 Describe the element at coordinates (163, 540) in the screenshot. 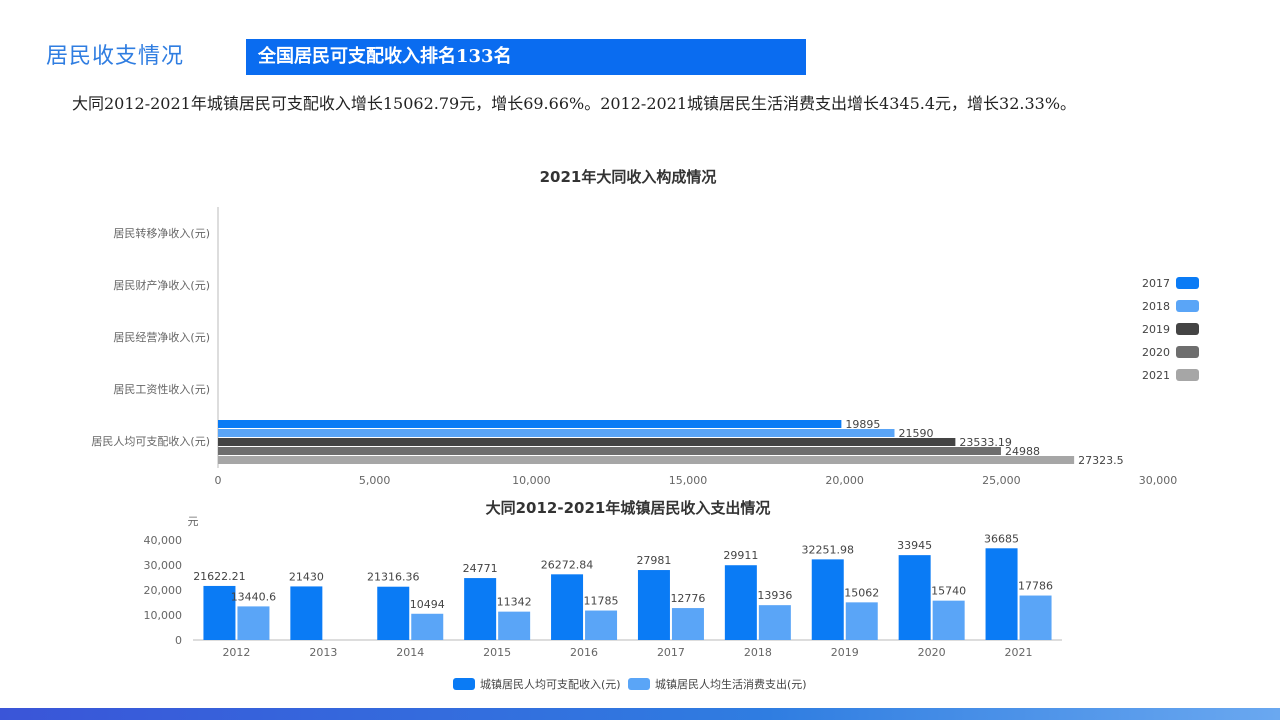

I see `chart2-y-tick: 40,000` at that location.